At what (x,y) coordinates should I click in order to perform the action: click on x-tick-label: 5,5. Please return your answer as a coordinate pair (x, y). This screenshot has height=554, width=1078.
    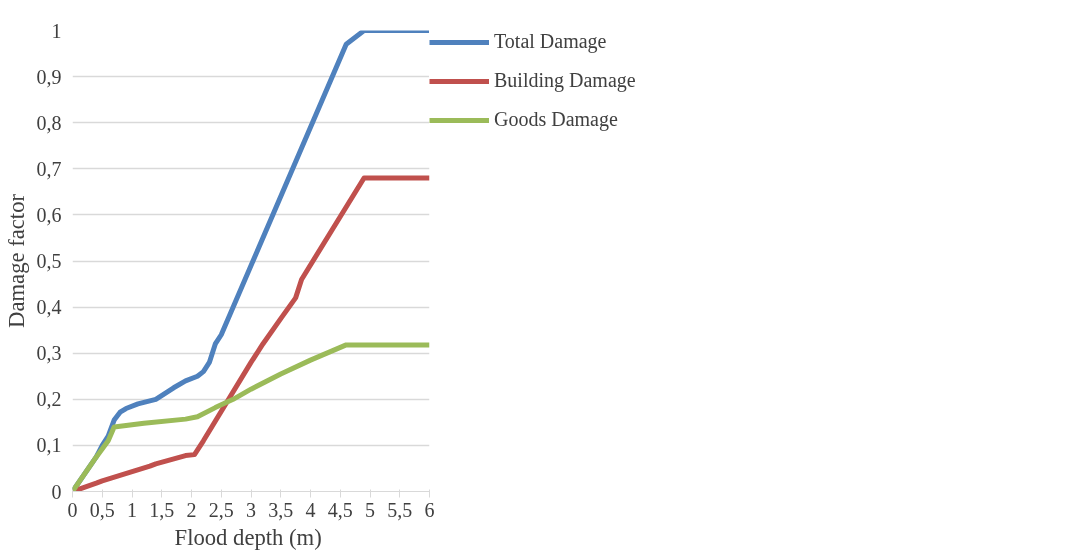
    Looking at the image, I should click on (400, 509).